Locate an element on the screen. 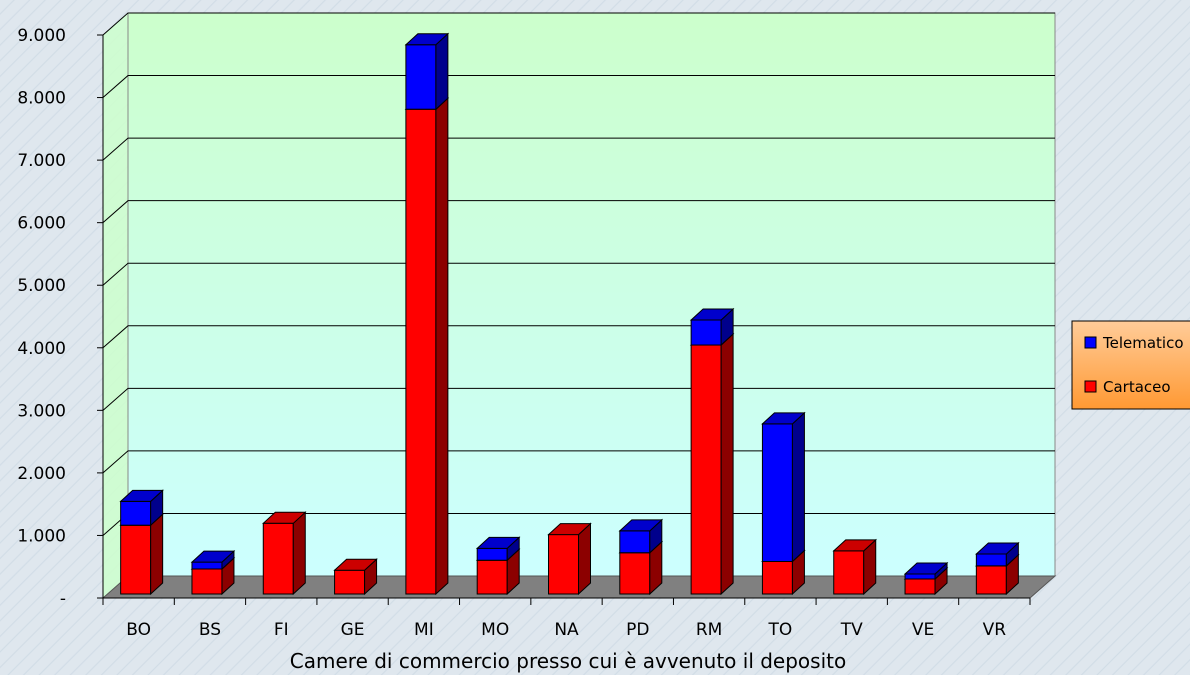  side-wall is located at coordinates (115, 305).